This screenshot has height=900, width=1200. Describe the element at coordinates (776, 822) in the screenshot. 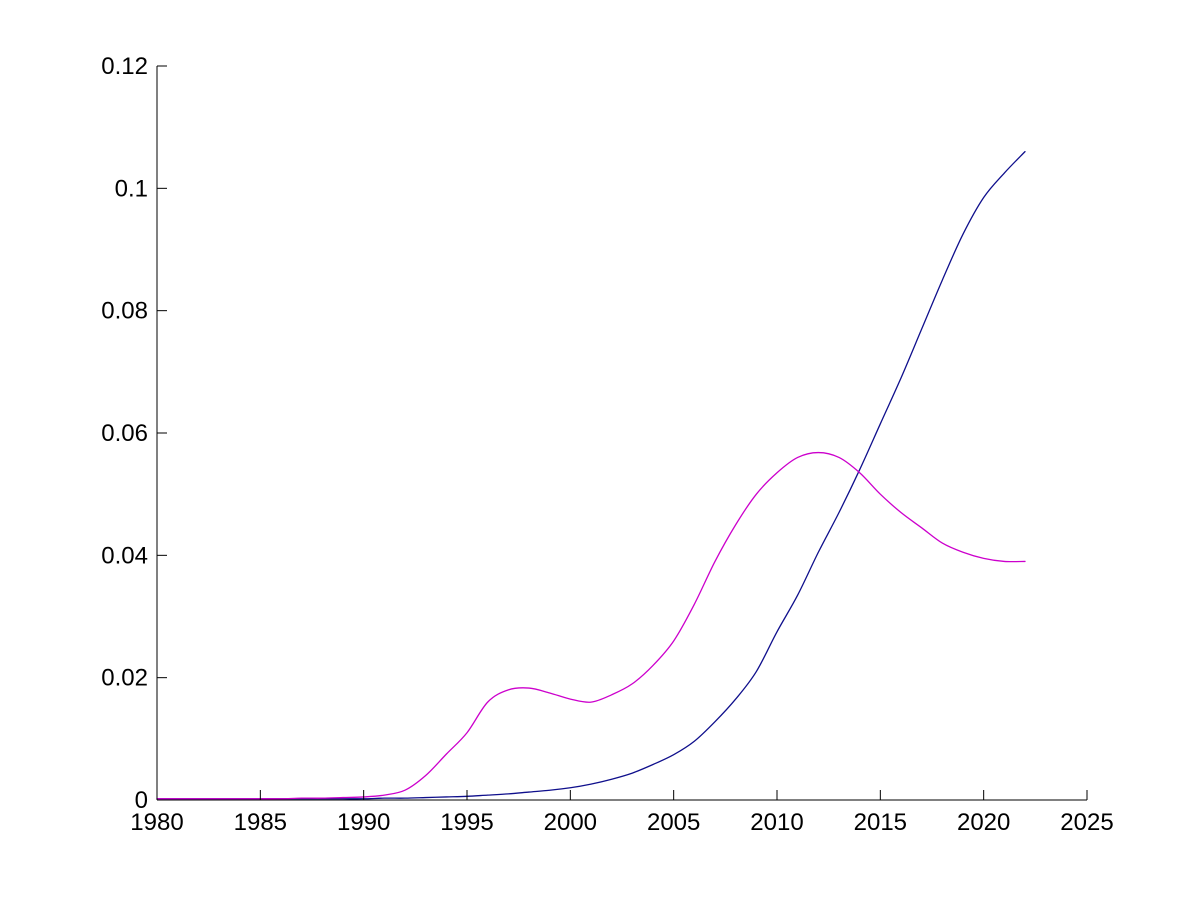

I see `x-tick-label: 2010` at that location.